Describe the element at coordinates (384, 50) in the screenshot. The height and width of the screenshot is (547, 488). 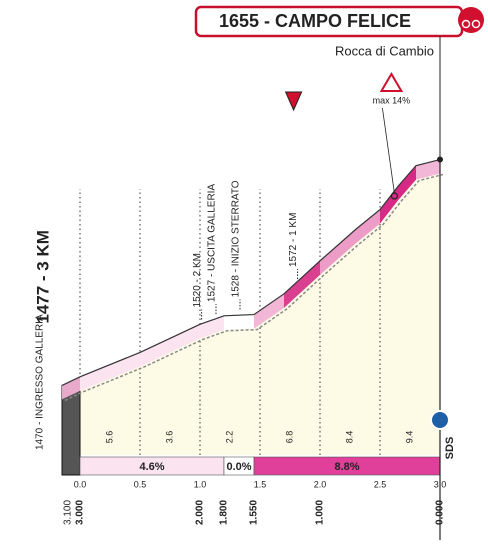
I see `subtitle: Rocca di Cambio` at that location.